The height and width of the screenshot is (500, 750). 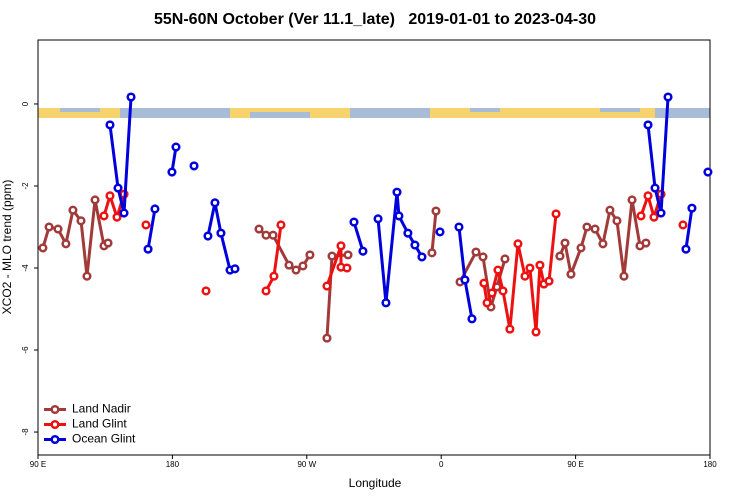 I want to click on x-axis-label: Longitude, so click(x=375, y=483).